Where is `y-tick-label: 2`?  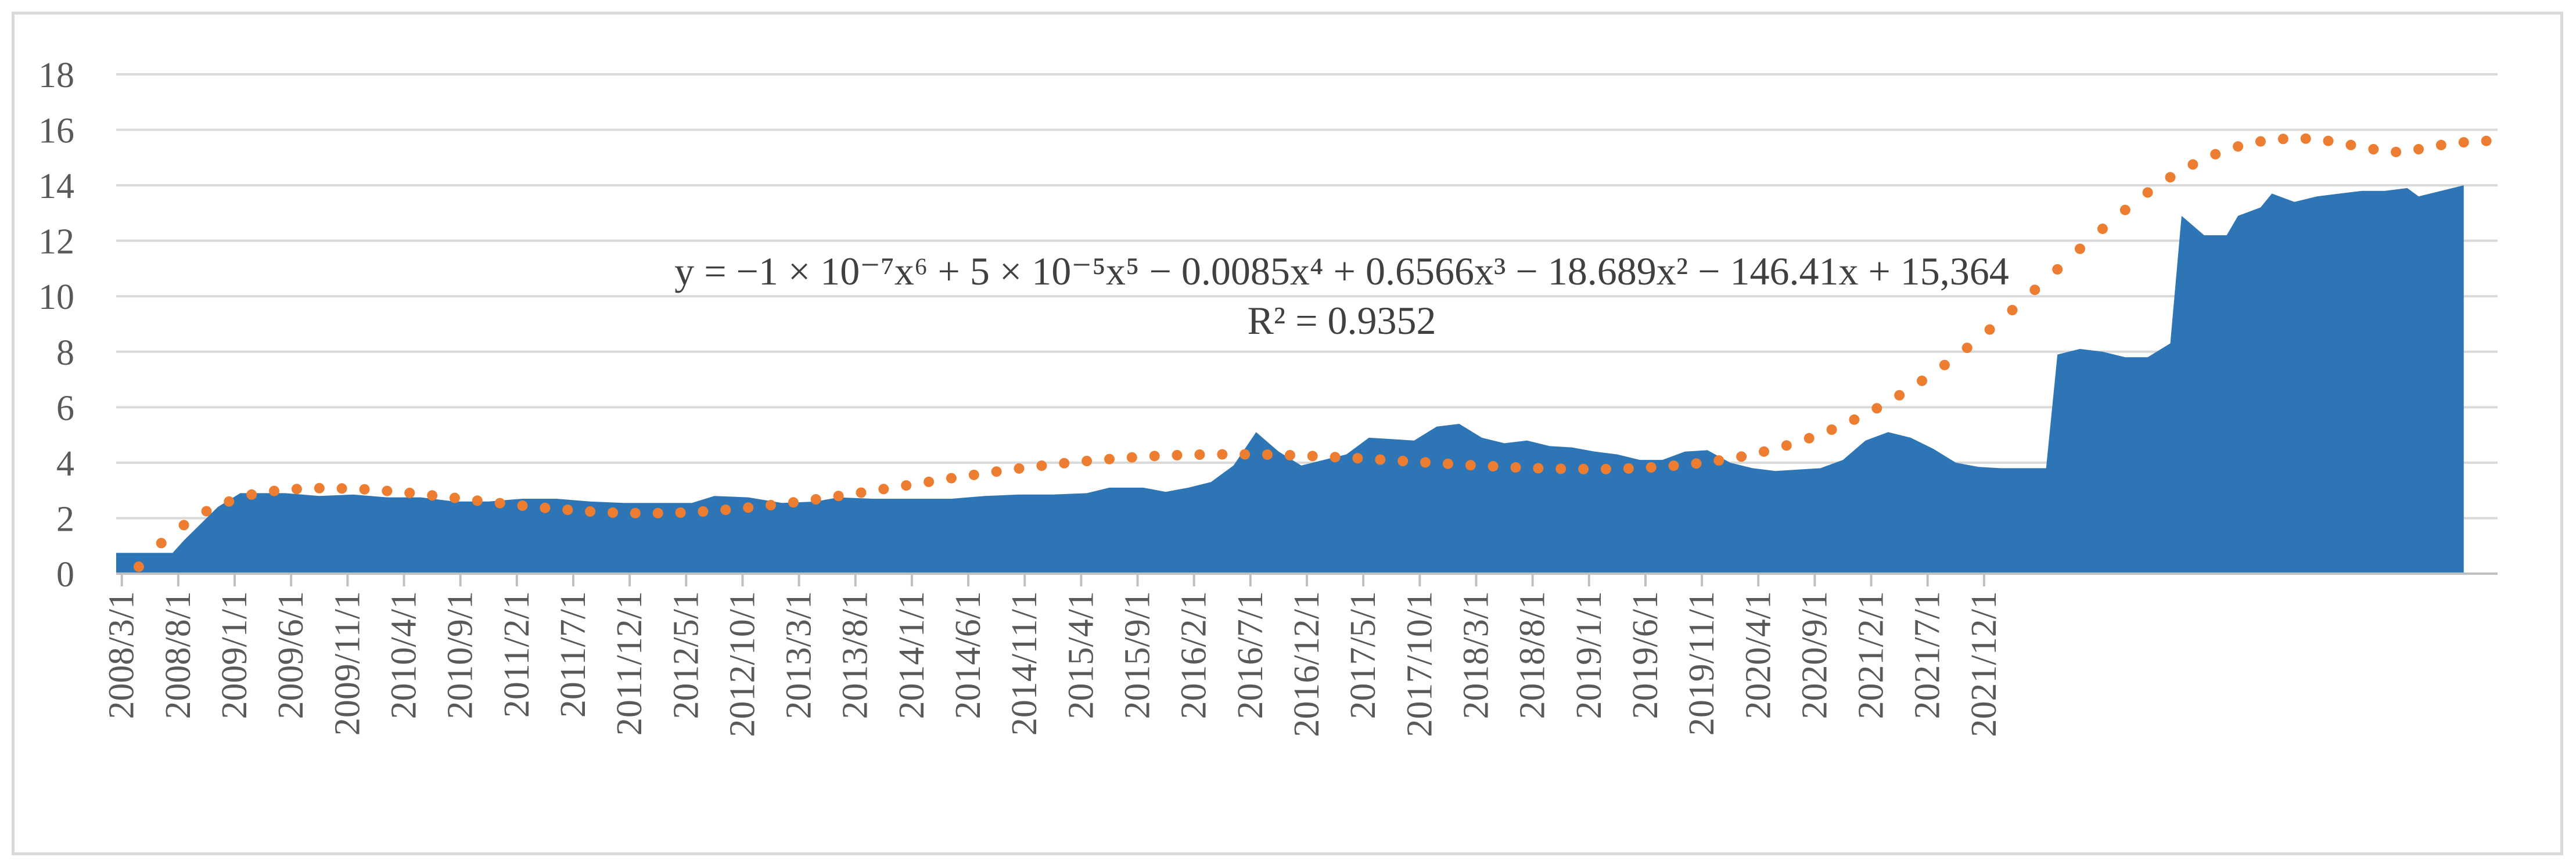 y-tick-label: 2 is located at coordinates (65, 519).